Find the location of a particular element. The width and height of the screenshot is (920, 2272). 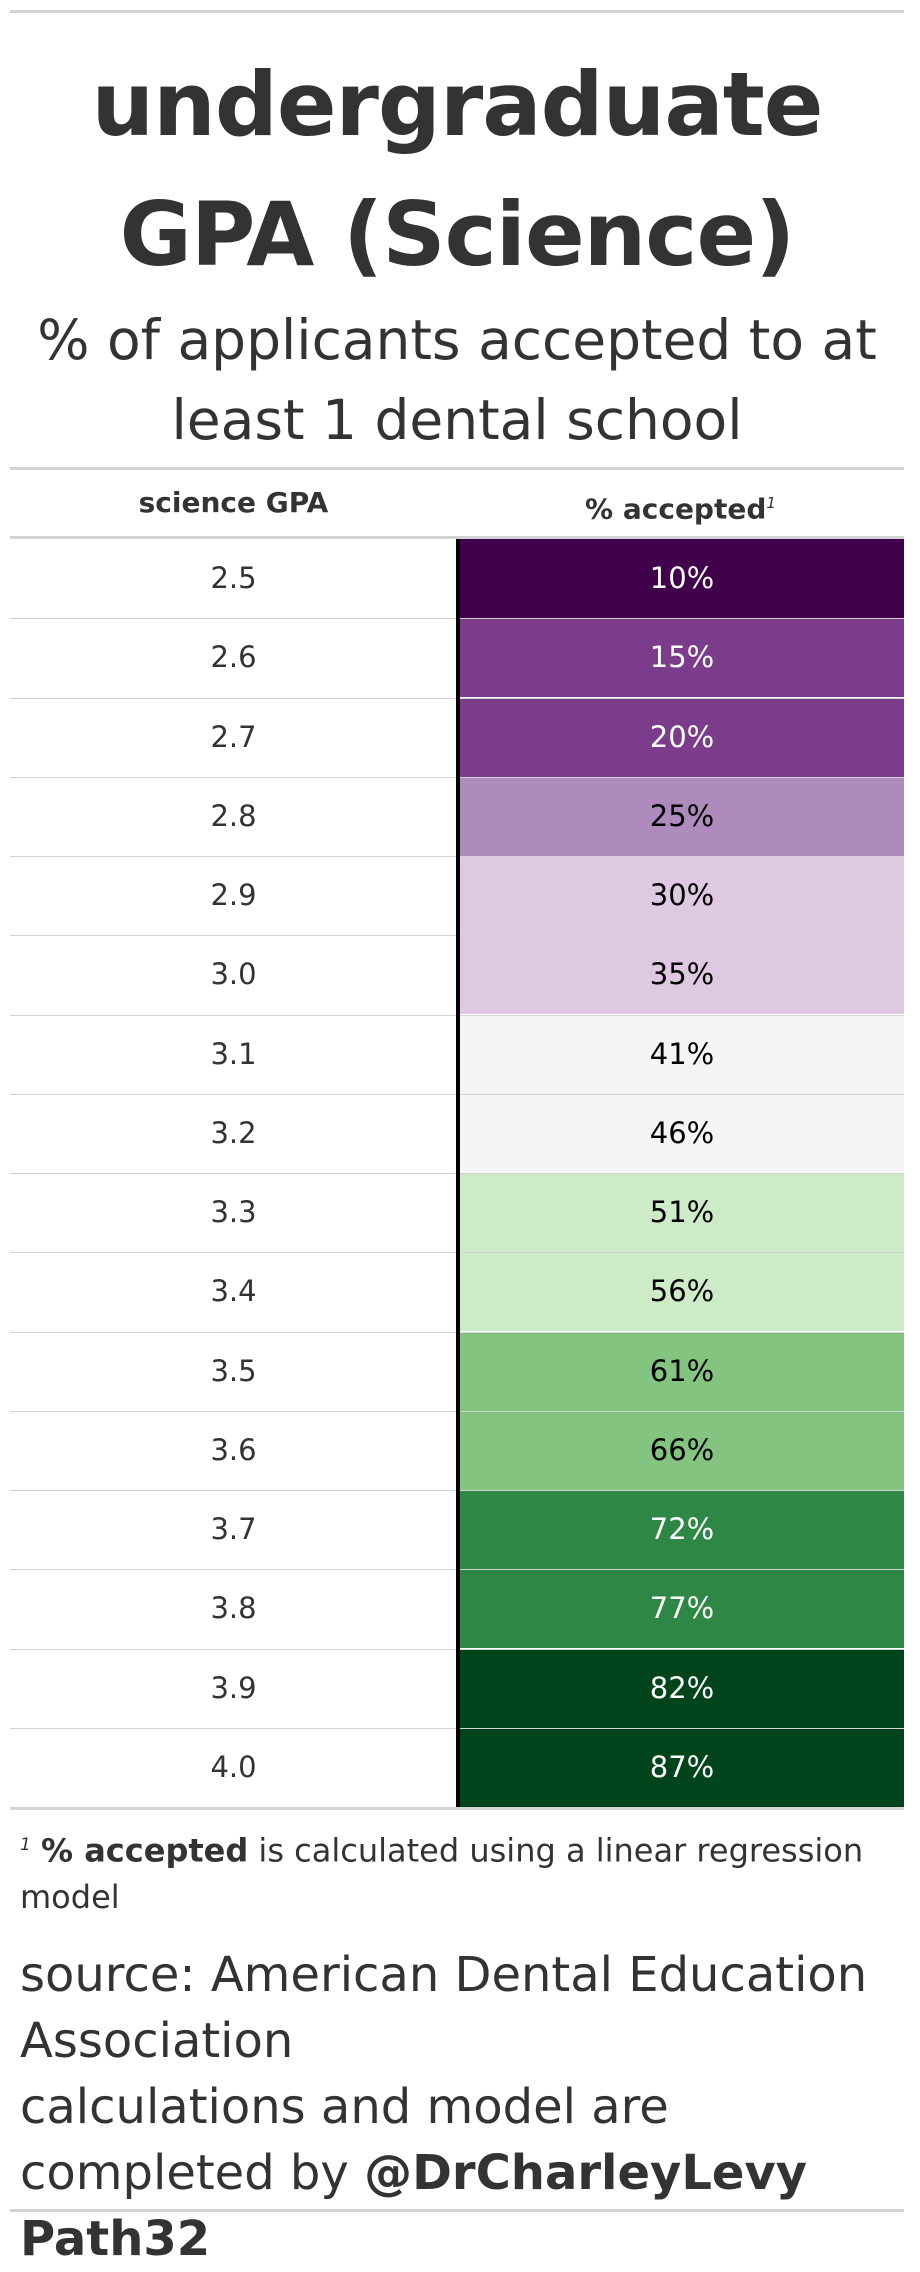

column-header-science-gpa: science GPA is located at coordinates (233, 502).